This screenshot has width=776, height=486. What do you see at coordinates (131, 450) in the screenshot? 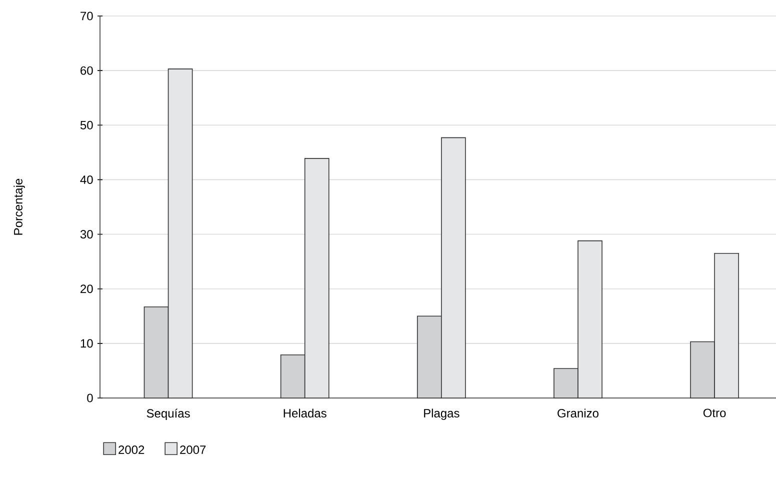
I see `legend-label: 2002` at bounding box center [131, 450].